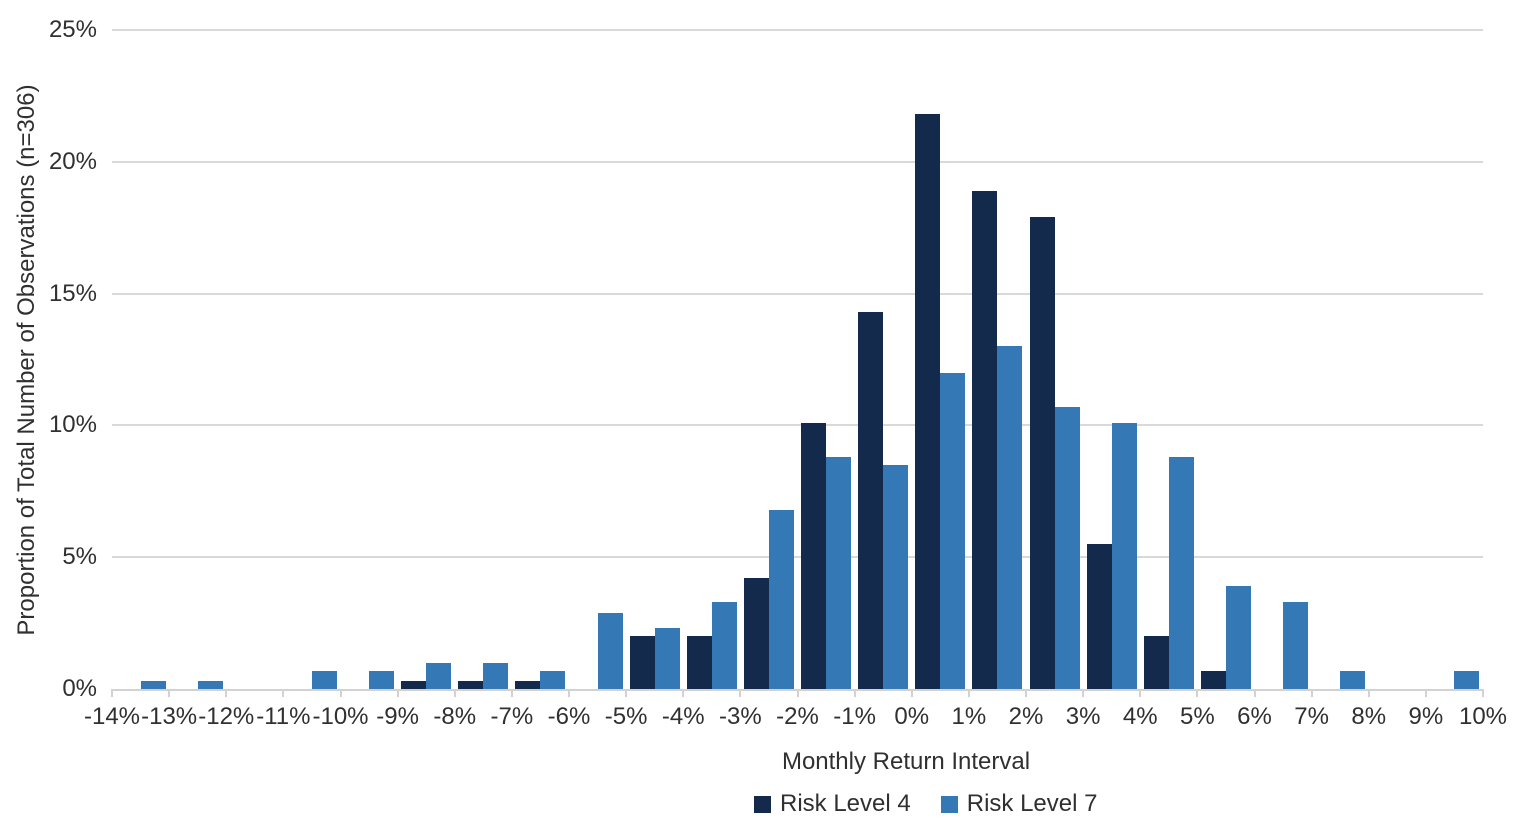 The height and width of the screenshot is (818, 1521). Describe the element at coordinates (1197, 716) in the screenshot. I see `x-tick-label-5%: 5%` at that location.